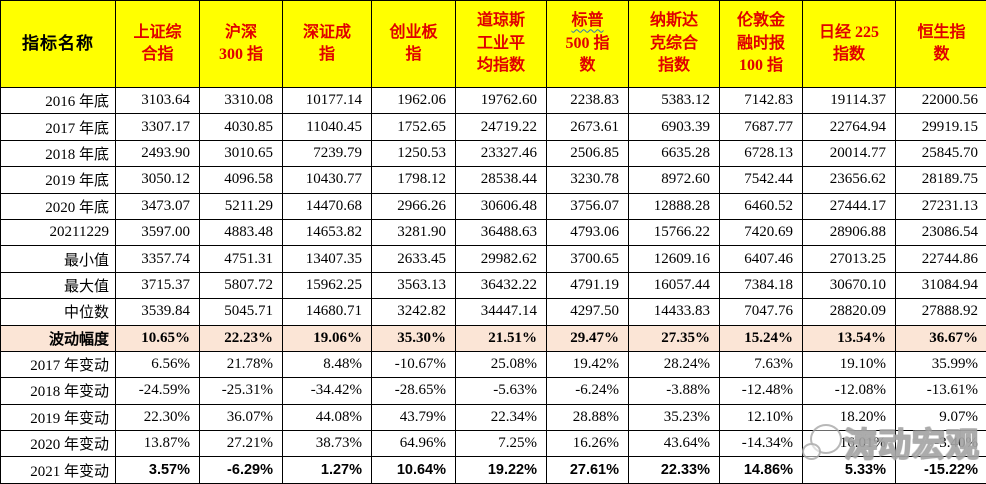  I want to click on value-cell: 27444.17, so click(849, 206).